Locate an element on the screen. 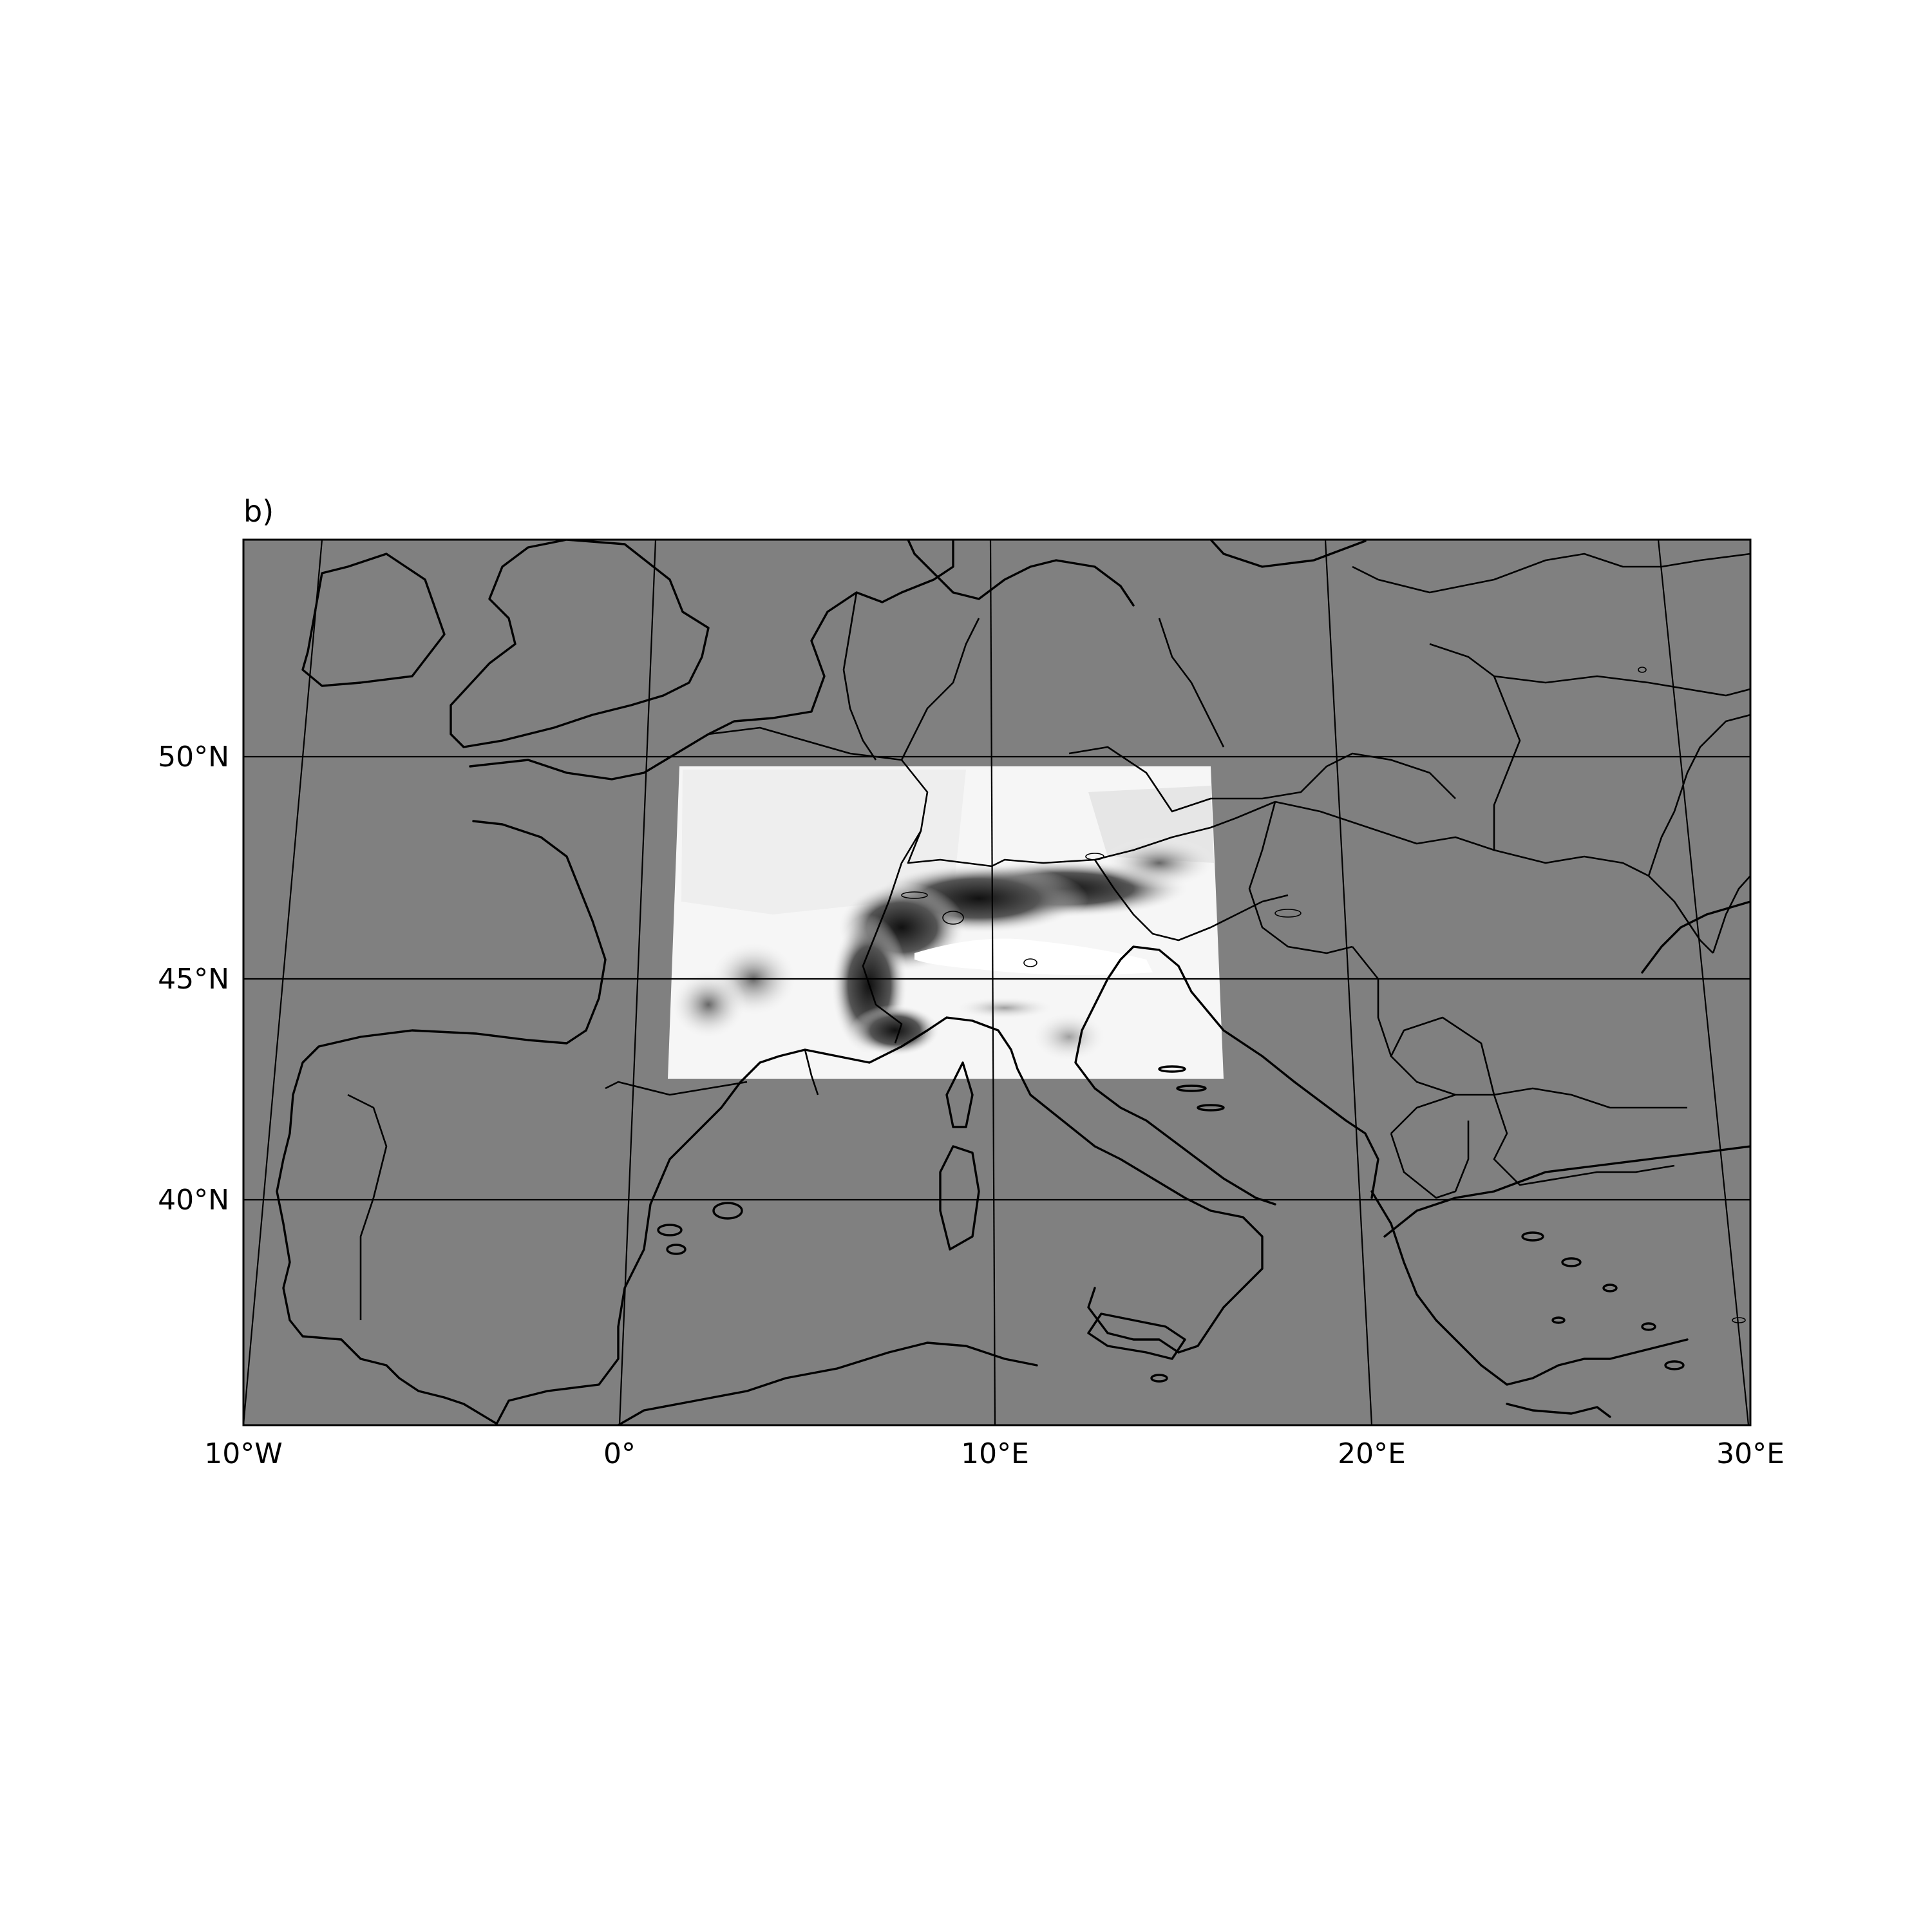  x-tick-label-30e: 30°E is located at coordinates (1750, 1453).